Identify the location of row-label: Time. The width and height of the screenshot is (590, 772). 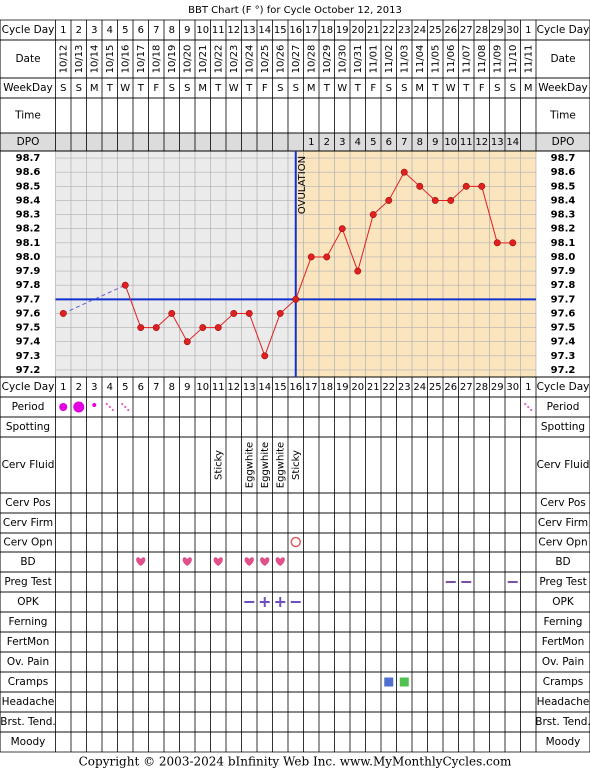
(27, 116).